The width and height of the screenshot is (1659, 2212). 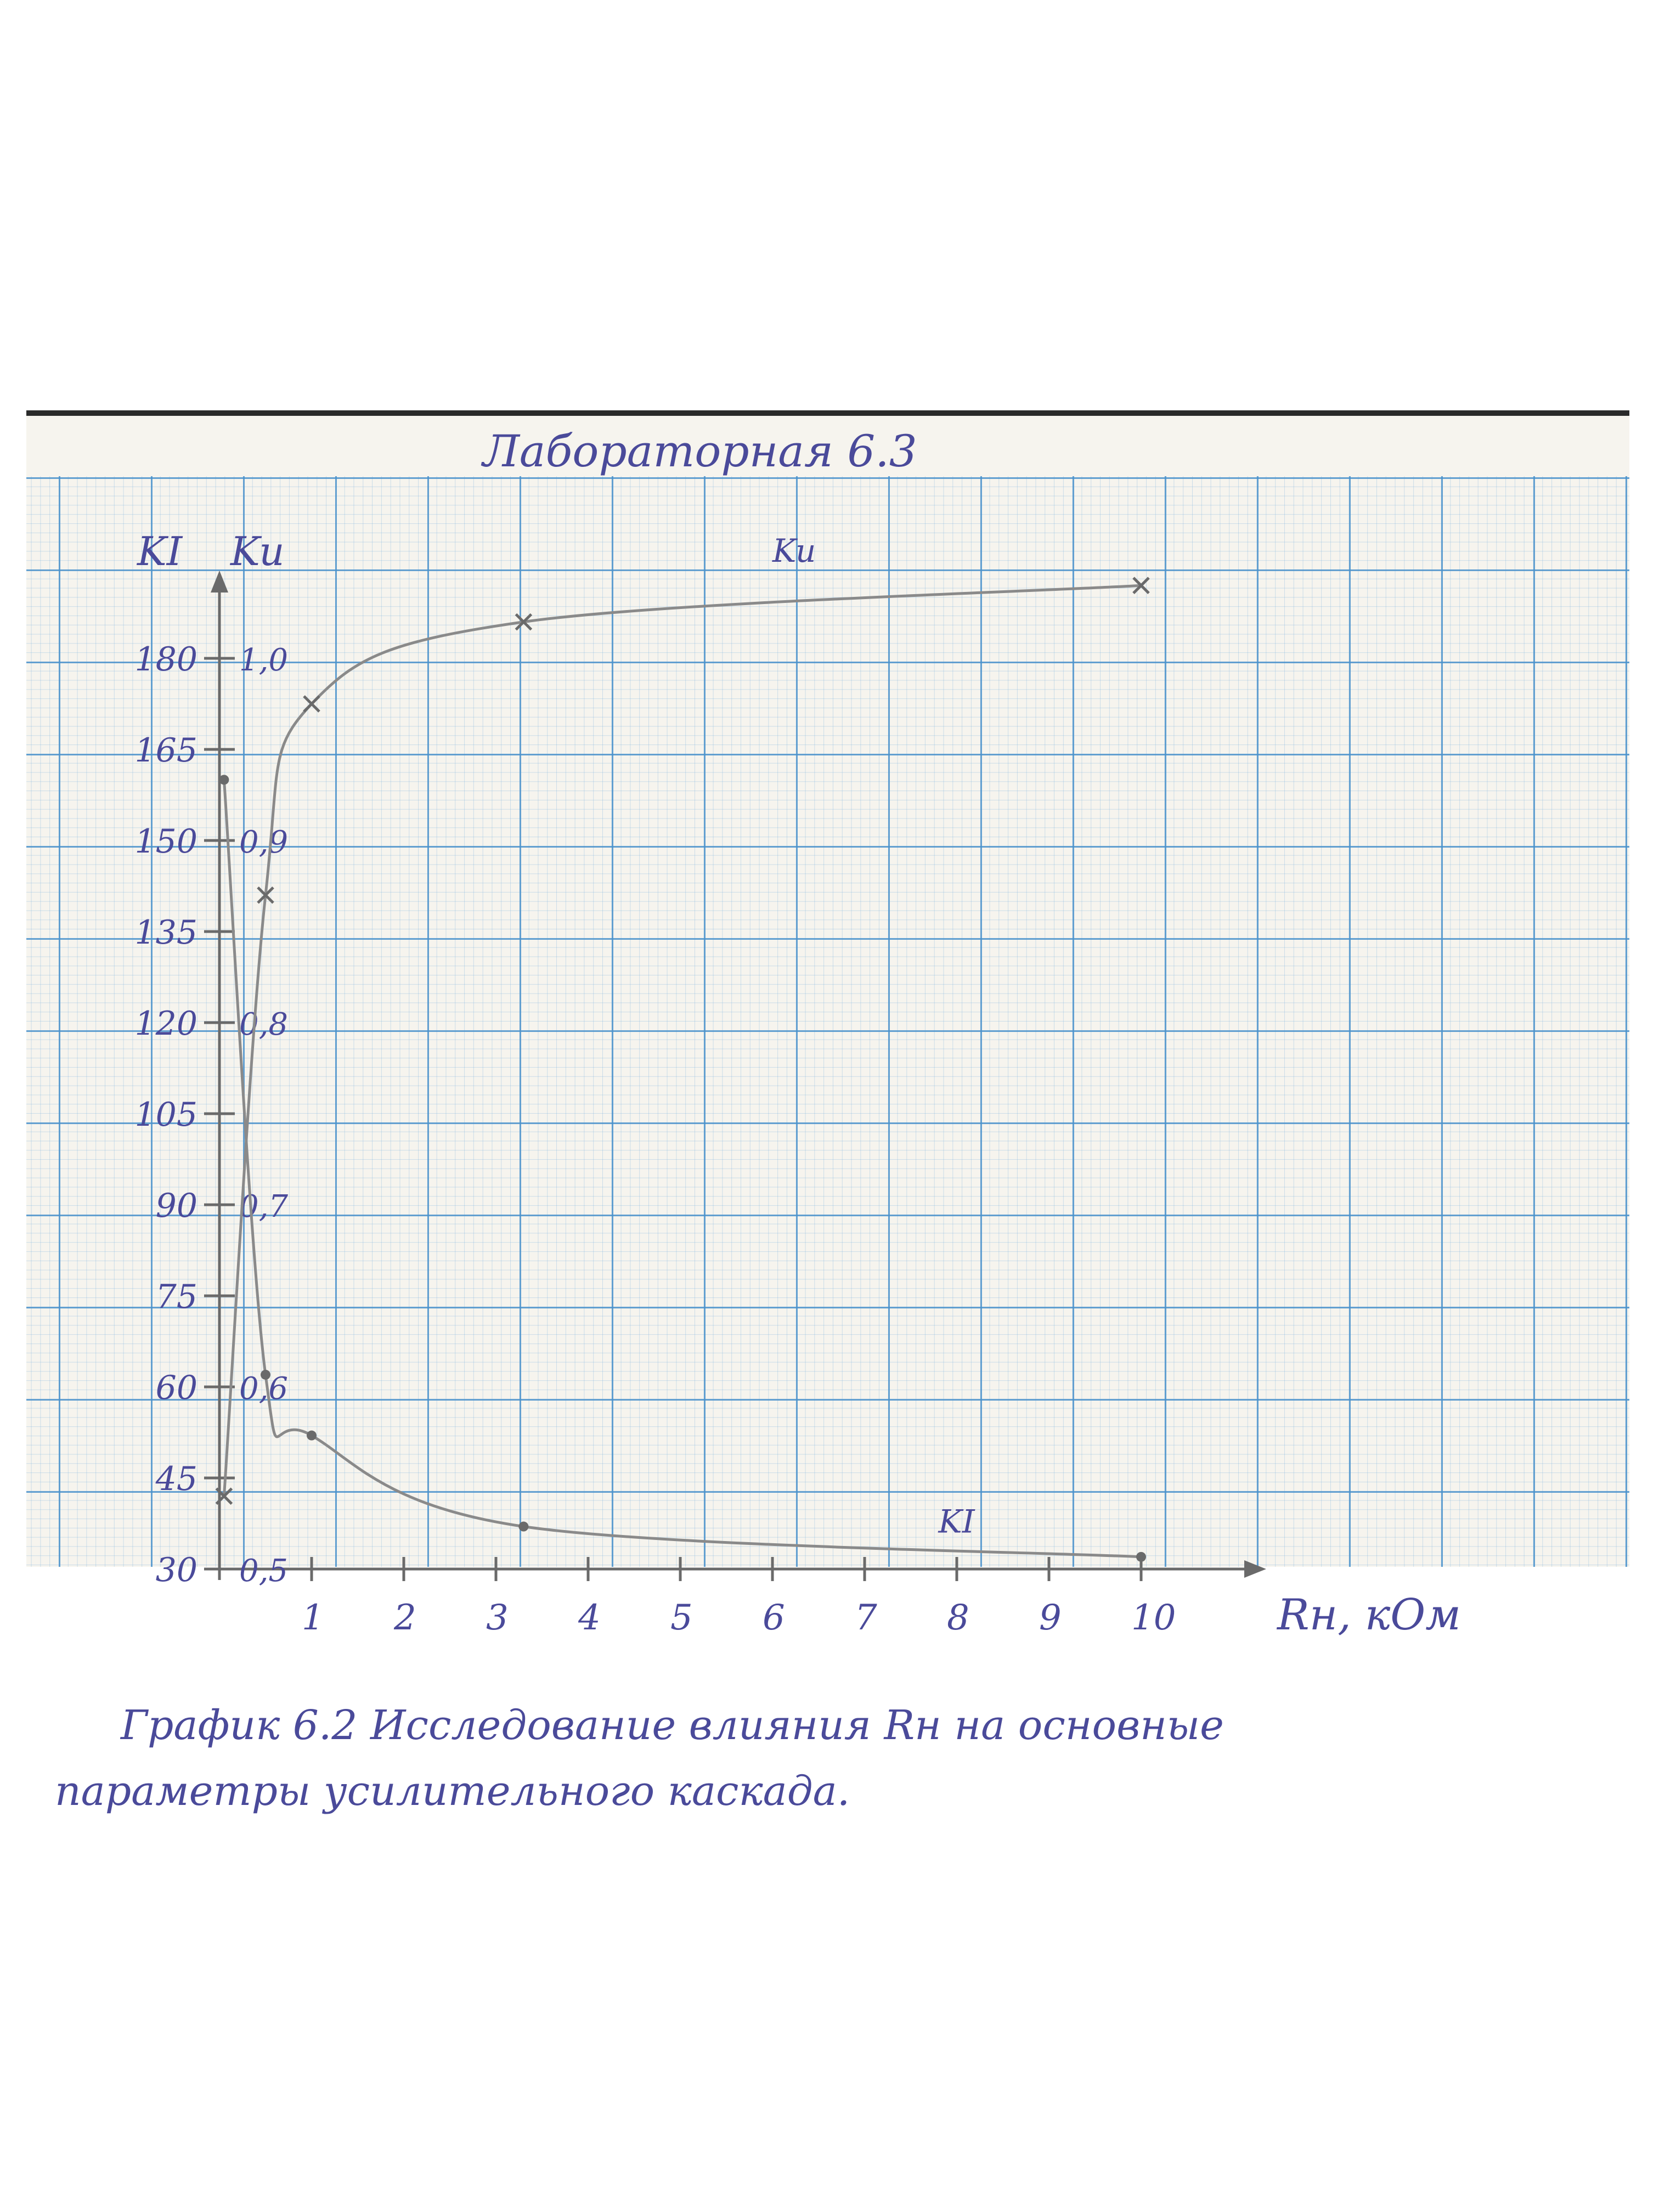 I want to click on y-tick-label-left: 45, so click(x=176, y=1479).